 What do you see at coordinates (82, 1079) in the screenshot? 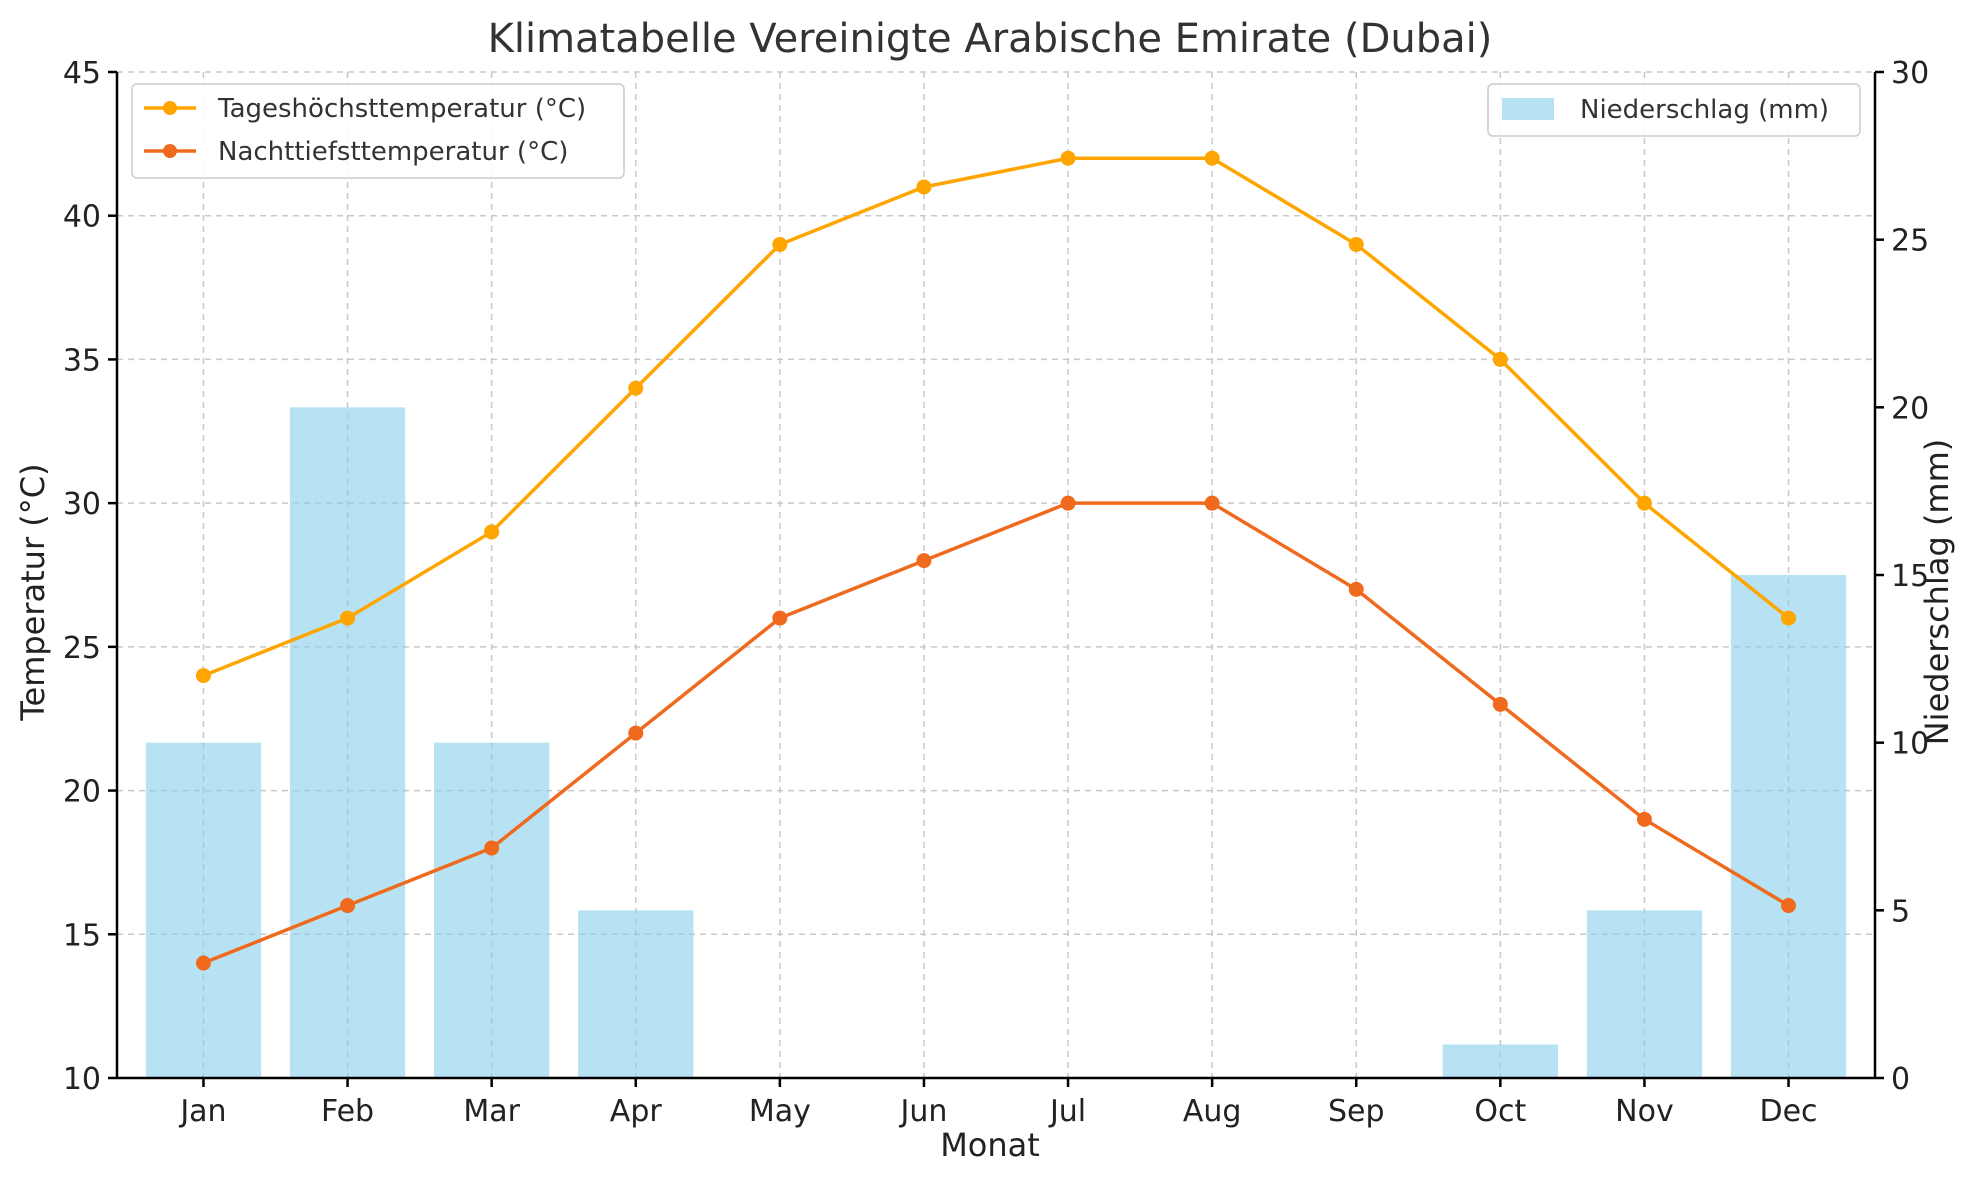
I see `y-tick-label: 10` at bounding box center [82, 1079].